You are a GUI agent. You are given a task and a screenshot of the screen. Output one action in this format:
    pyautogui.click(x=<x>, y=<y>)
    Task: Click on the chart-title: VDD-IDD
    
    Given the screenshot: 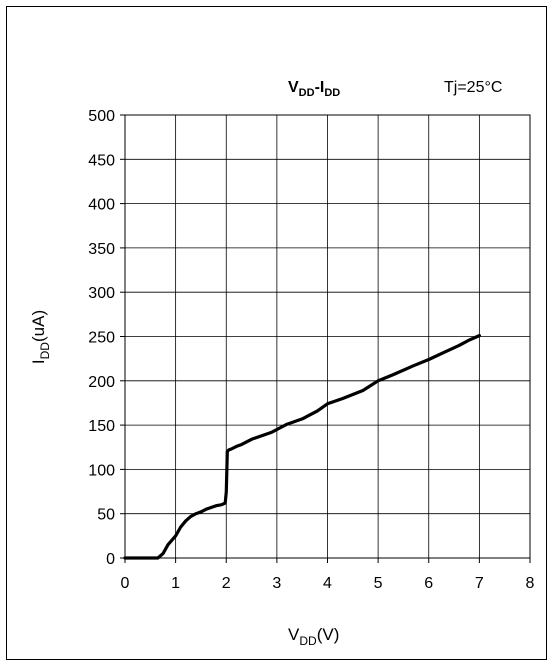 What is the action you would take?
    pyautogui.click(x=314, y=89)
    